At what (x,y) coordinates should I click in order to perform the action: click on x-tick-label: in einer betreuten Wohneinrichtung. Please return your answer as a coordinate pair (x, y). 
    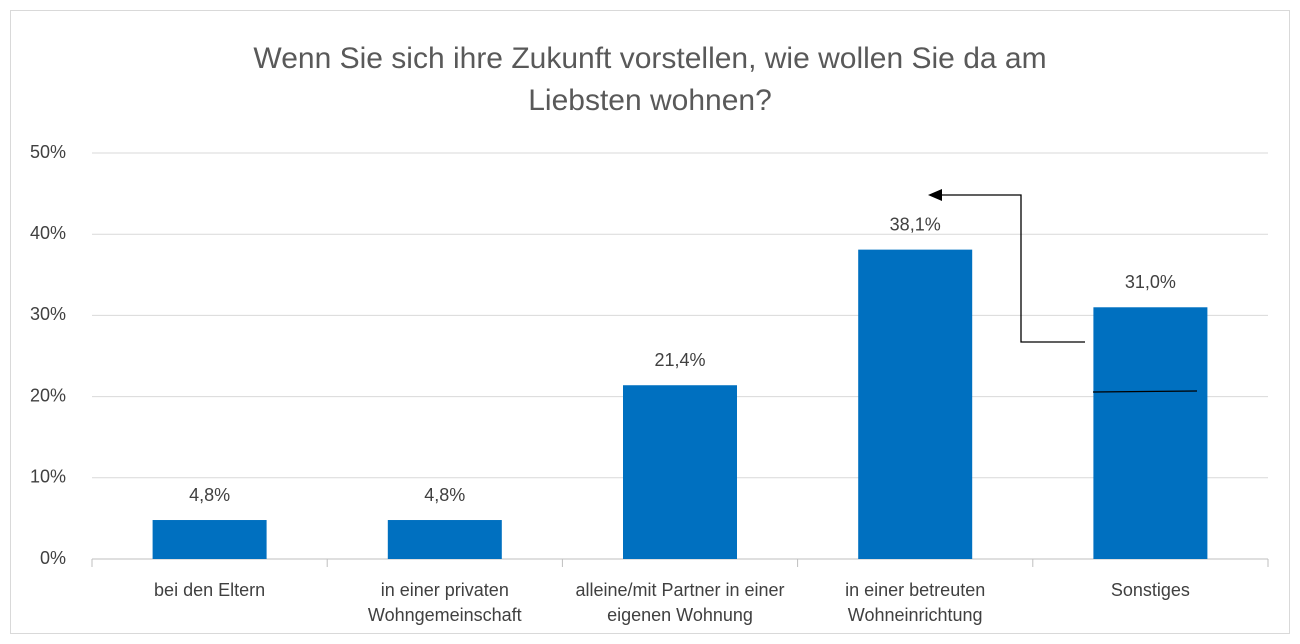
    Looking at the image, I should click on (915, 602).